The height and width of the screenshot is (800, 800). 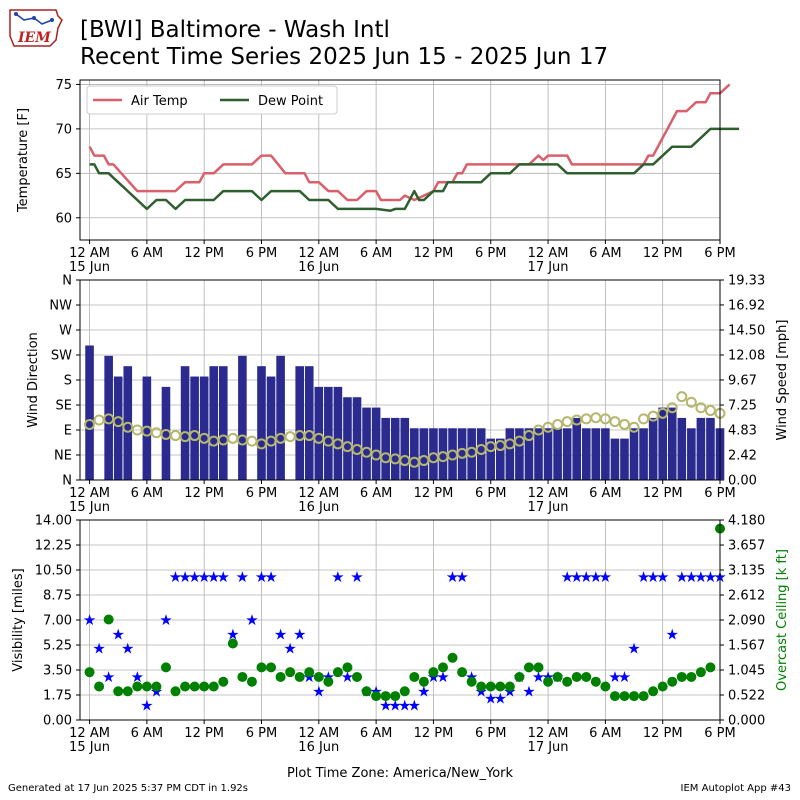 What do you see at coordinates (742, 405) in the screenshot?
I see `y2-tick-label: 7.25` at bounding box center [742, 405].